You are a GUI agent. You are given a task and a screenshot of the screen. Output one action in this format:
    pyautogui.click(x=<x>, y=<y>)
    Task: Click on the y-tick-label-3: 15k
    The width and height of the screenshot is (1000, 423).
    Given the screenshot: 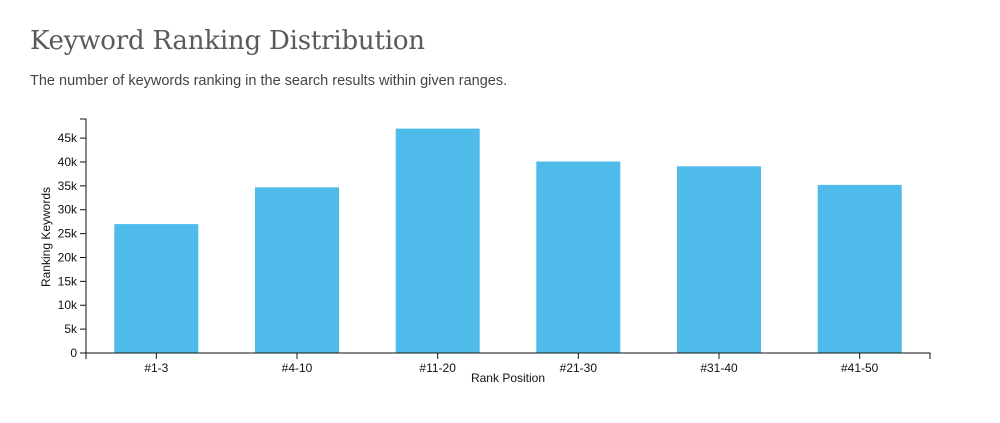 What is the action you would take?
    pyautogui.click(x=68, y=281)
    